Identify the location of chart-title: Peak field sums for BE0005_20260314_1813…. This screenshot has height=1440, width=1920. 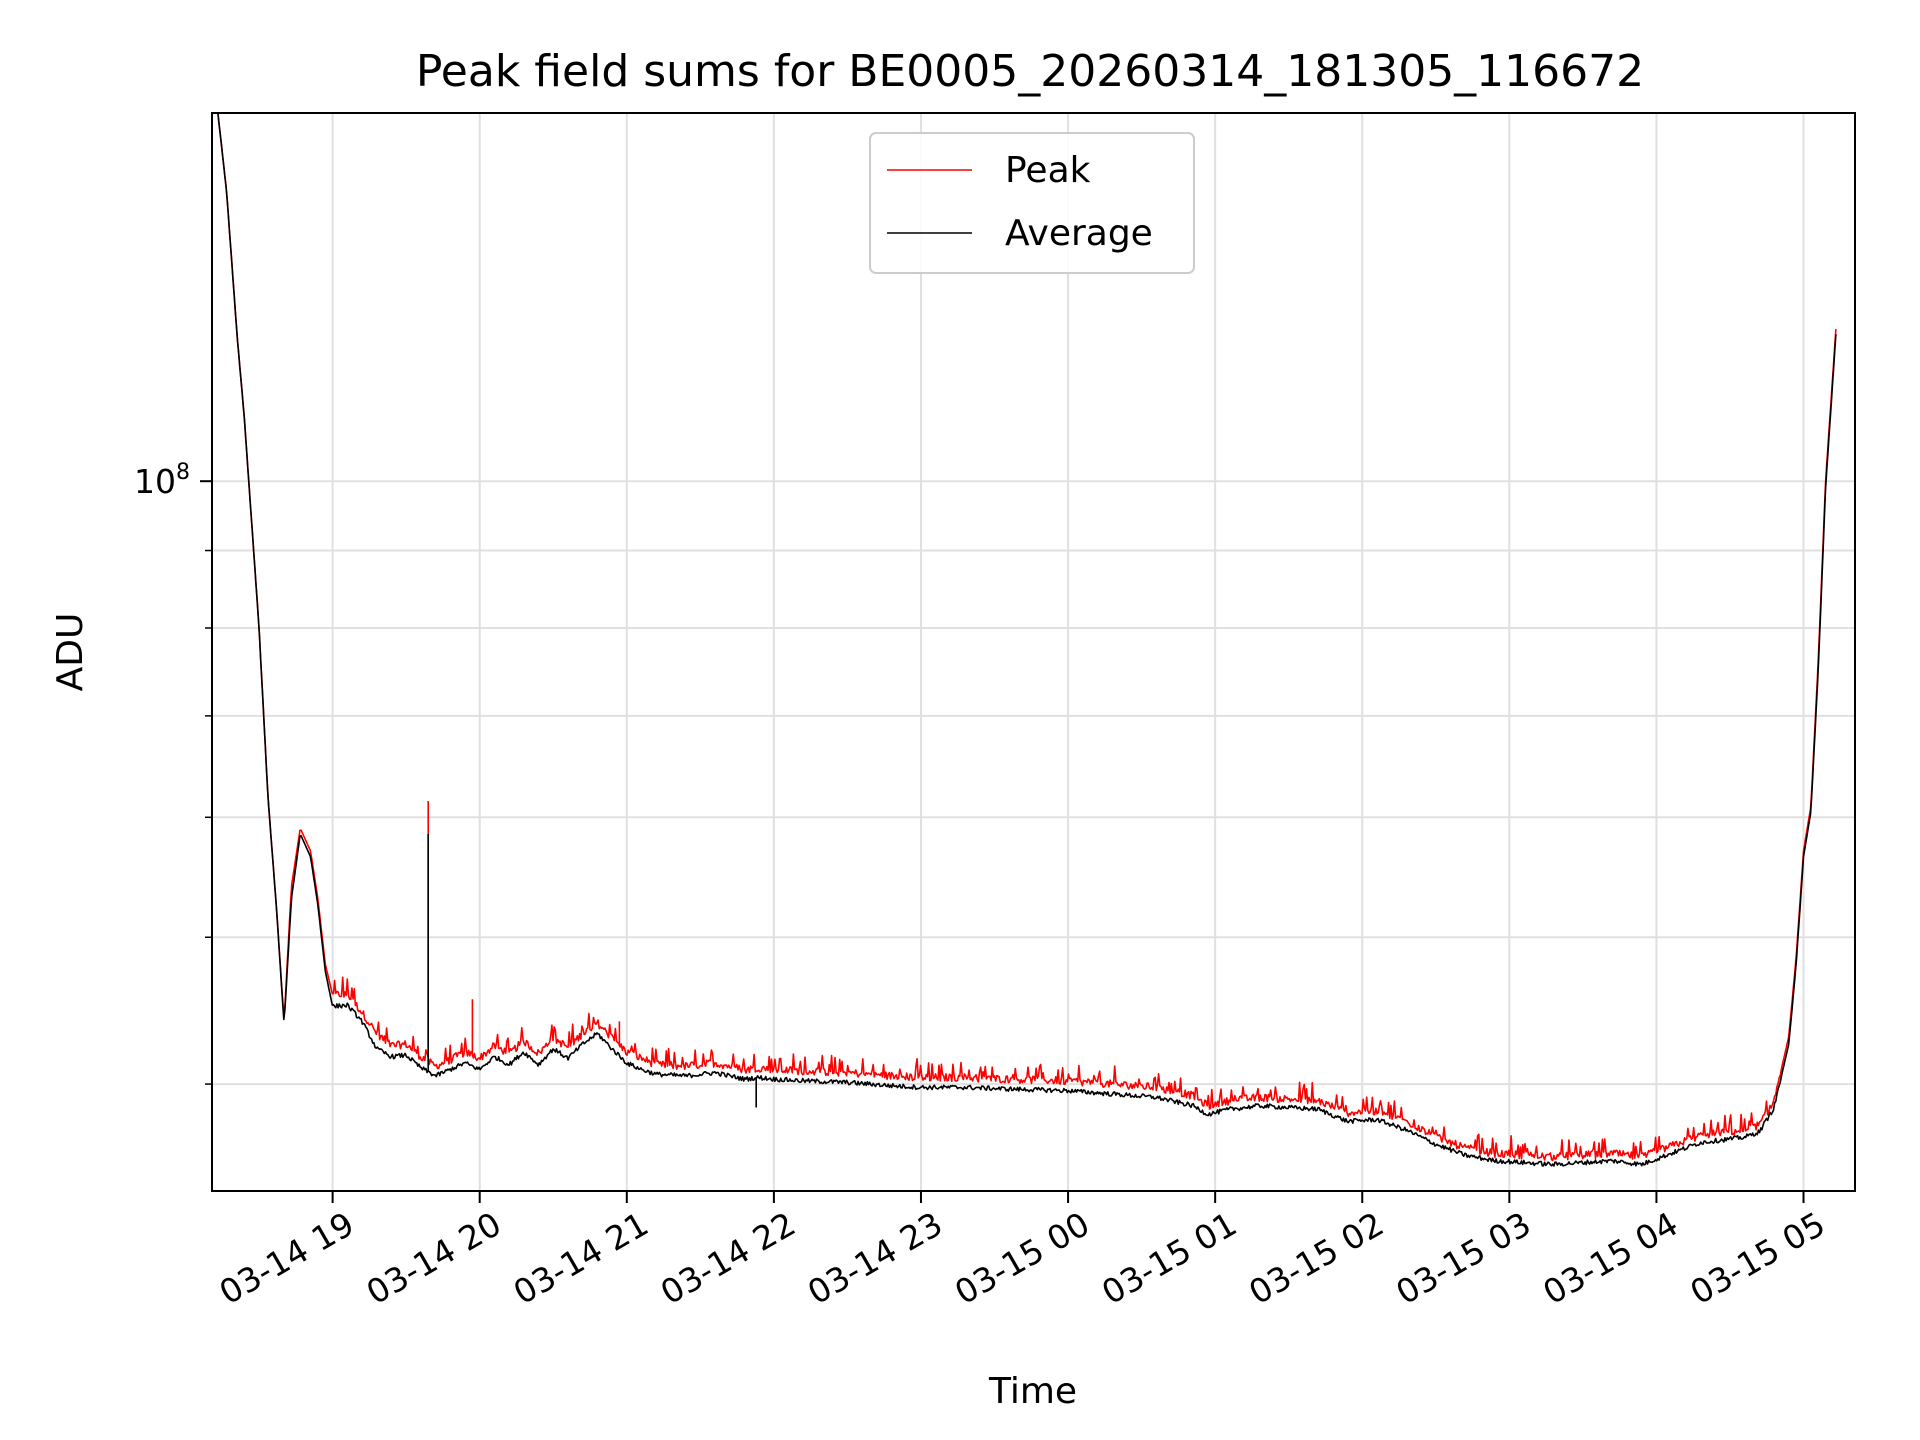
(1030, 71).